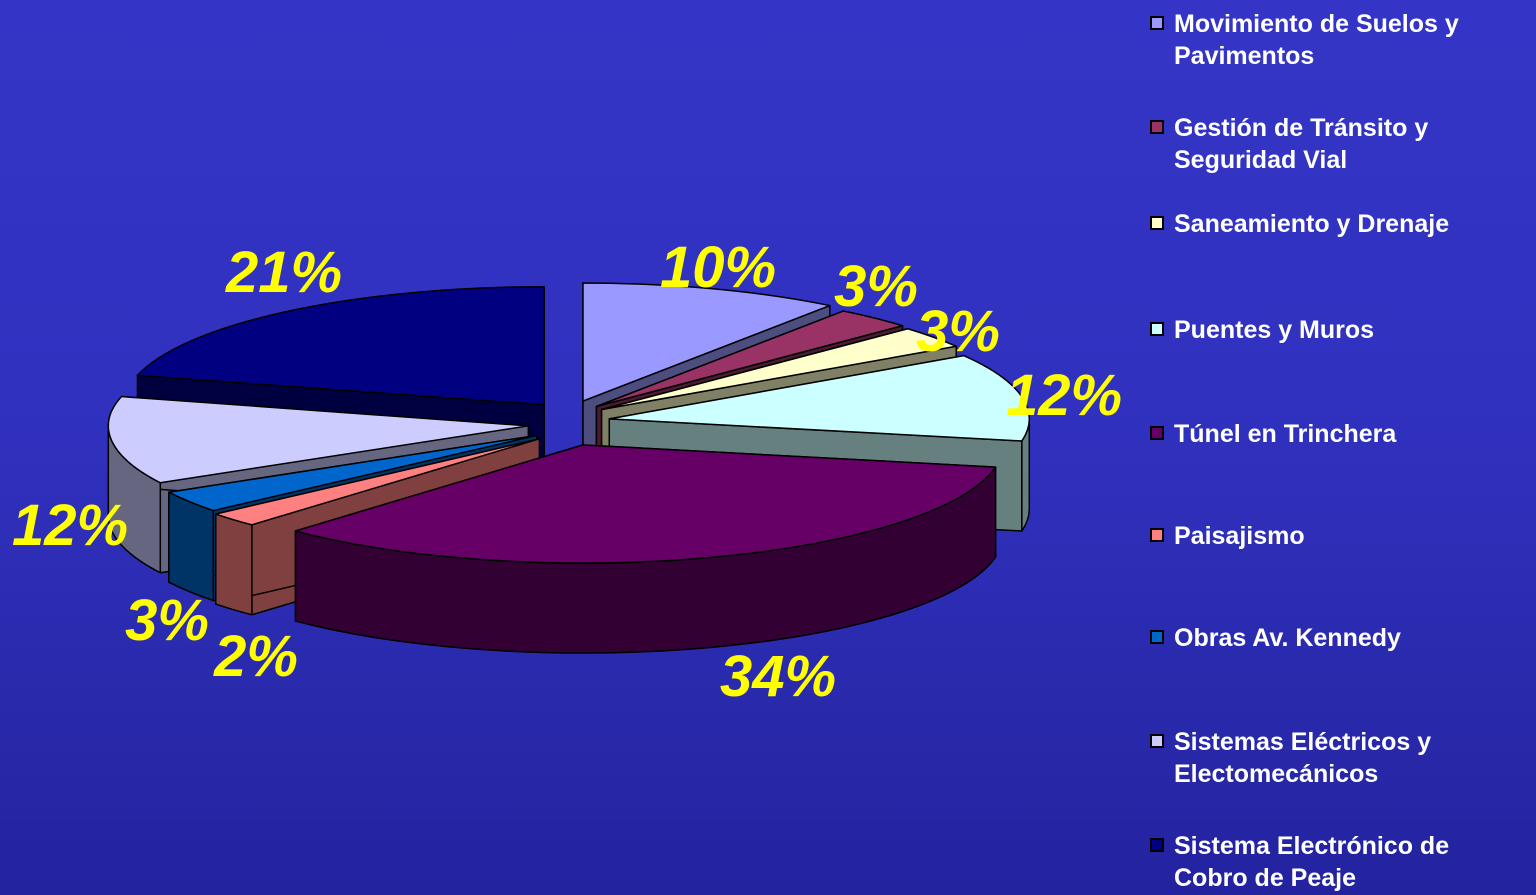  What do you see at coordinates (778, 676) in the screenshot?
I see `data-label-5: 34%` at bounding box center [778, 676].